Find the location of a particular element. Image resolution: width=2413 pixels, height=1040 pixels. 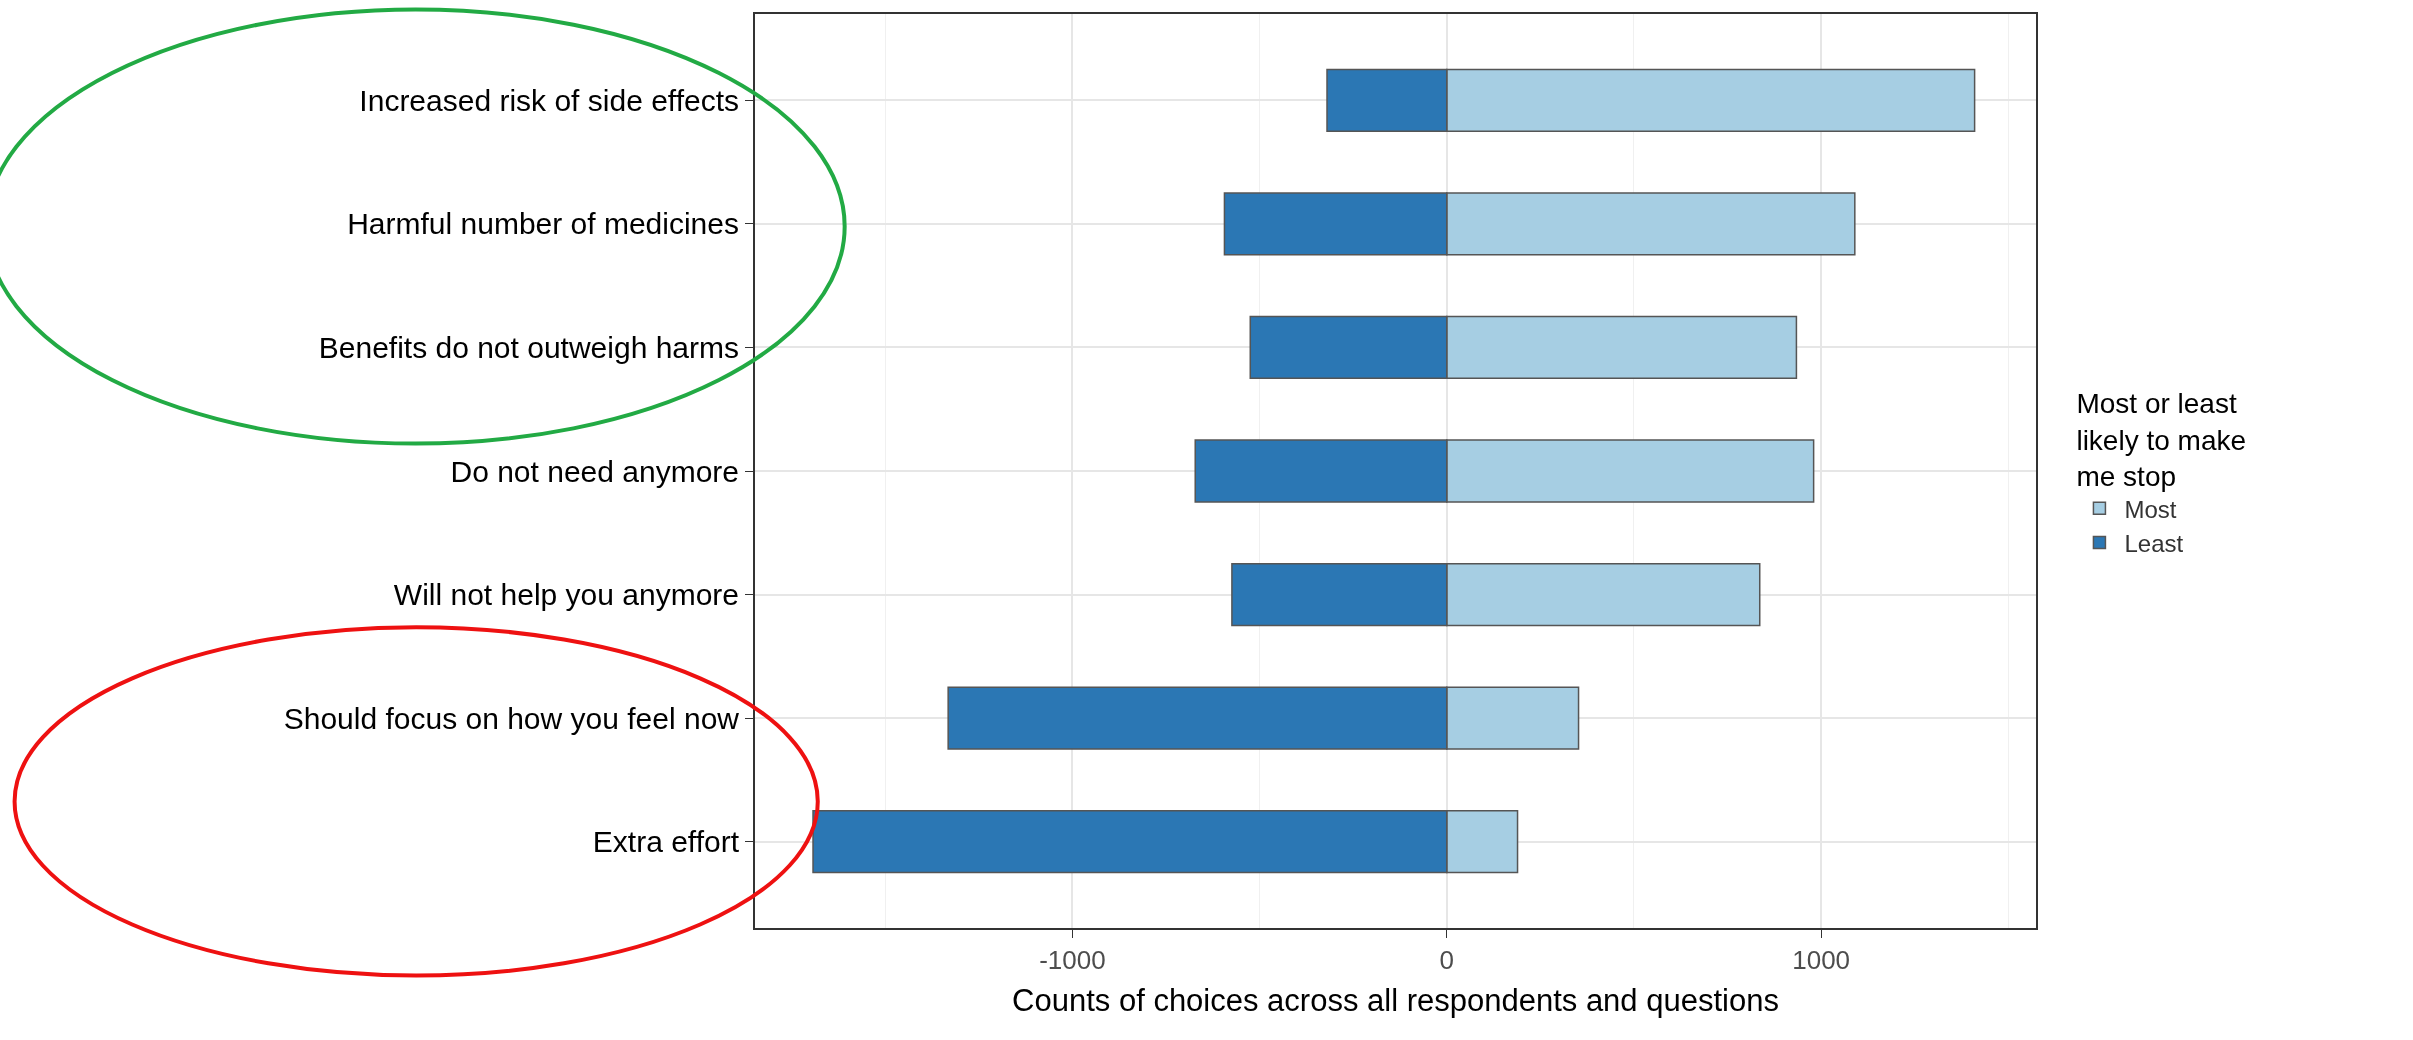

y-tick-label: Will not help you anymore is located at coordinates (566, 595).